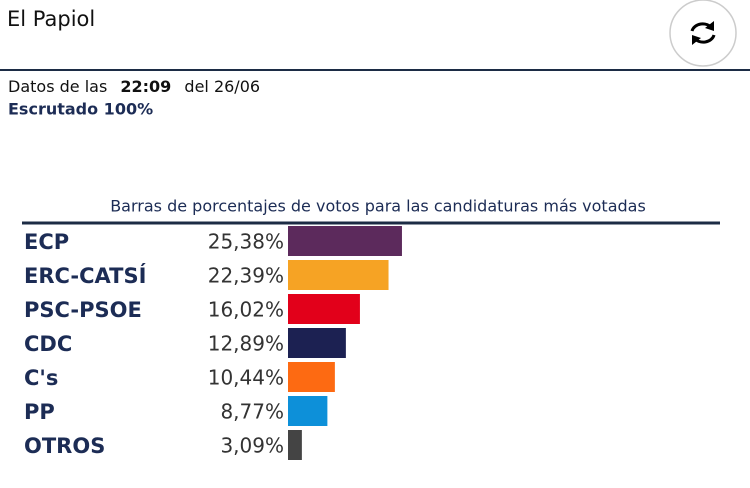  What do you see at coordinates (48, 344) in the screenshot?
I see `party-label: CDC` at bounding box center [48, 344].